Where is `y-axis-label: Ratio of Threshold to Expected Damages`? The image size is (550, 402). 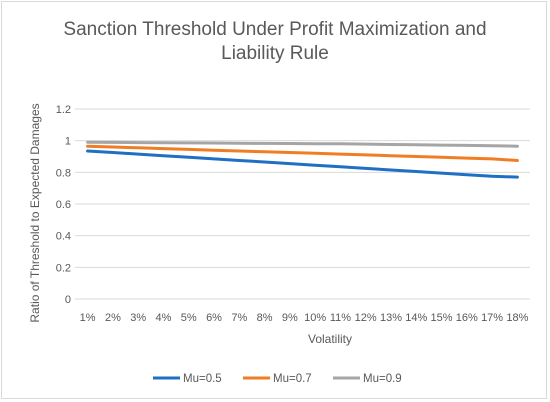 y-axis-label: Ratio of Threshold to Expected Damages is located at coordinates (35, 212).